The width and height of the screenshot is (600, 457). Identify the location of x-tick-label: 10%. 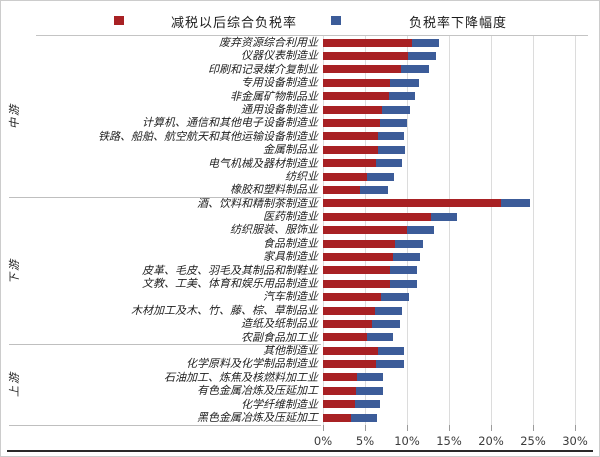
(407, 441).